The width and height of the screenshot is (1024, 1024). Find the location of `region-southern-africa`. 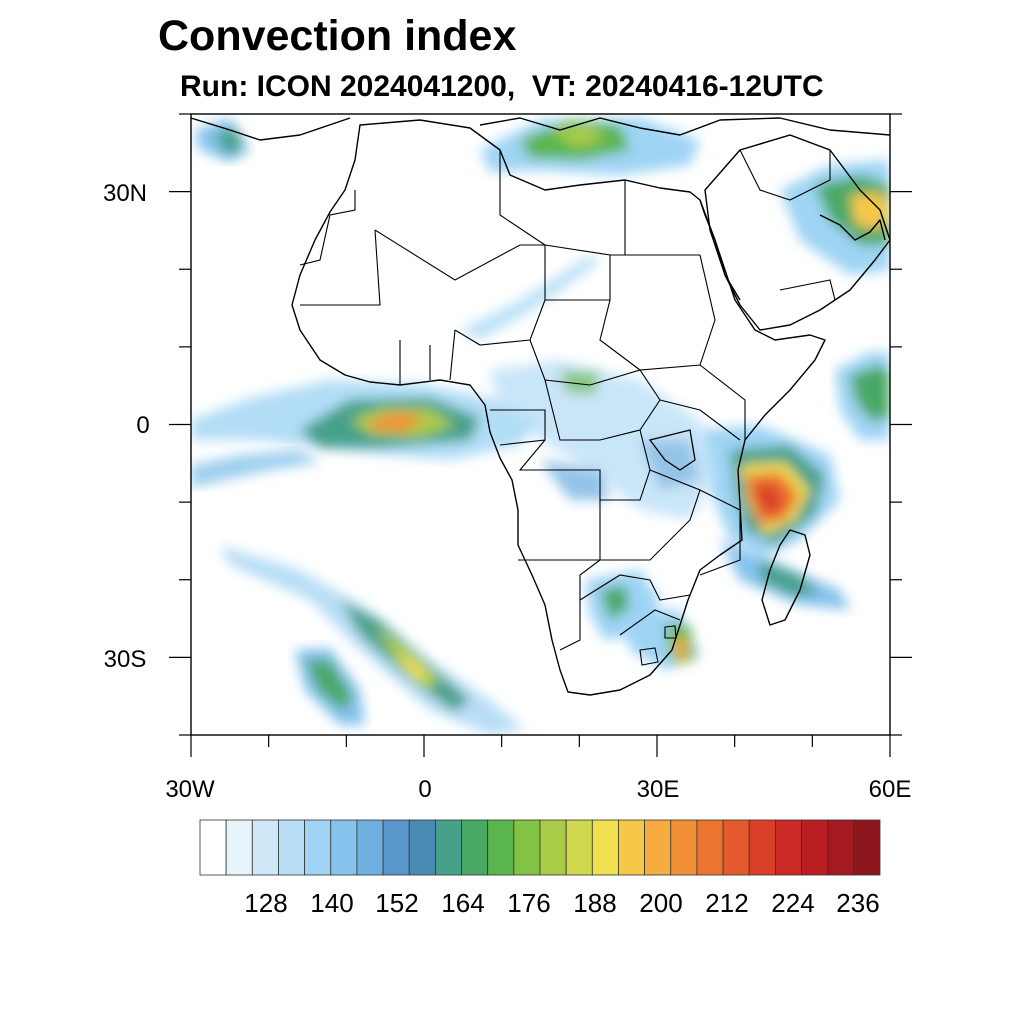

region-southern-africa is located at coordinates (642, 620).